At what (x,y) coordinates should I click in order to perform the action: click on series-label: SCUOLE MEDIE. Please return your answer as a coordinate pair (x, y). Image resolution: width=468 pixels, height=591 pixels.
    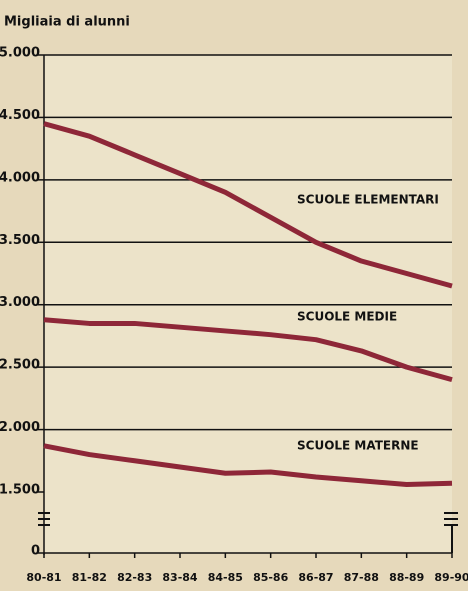
    Looking at the image, I should click on (347, 317).